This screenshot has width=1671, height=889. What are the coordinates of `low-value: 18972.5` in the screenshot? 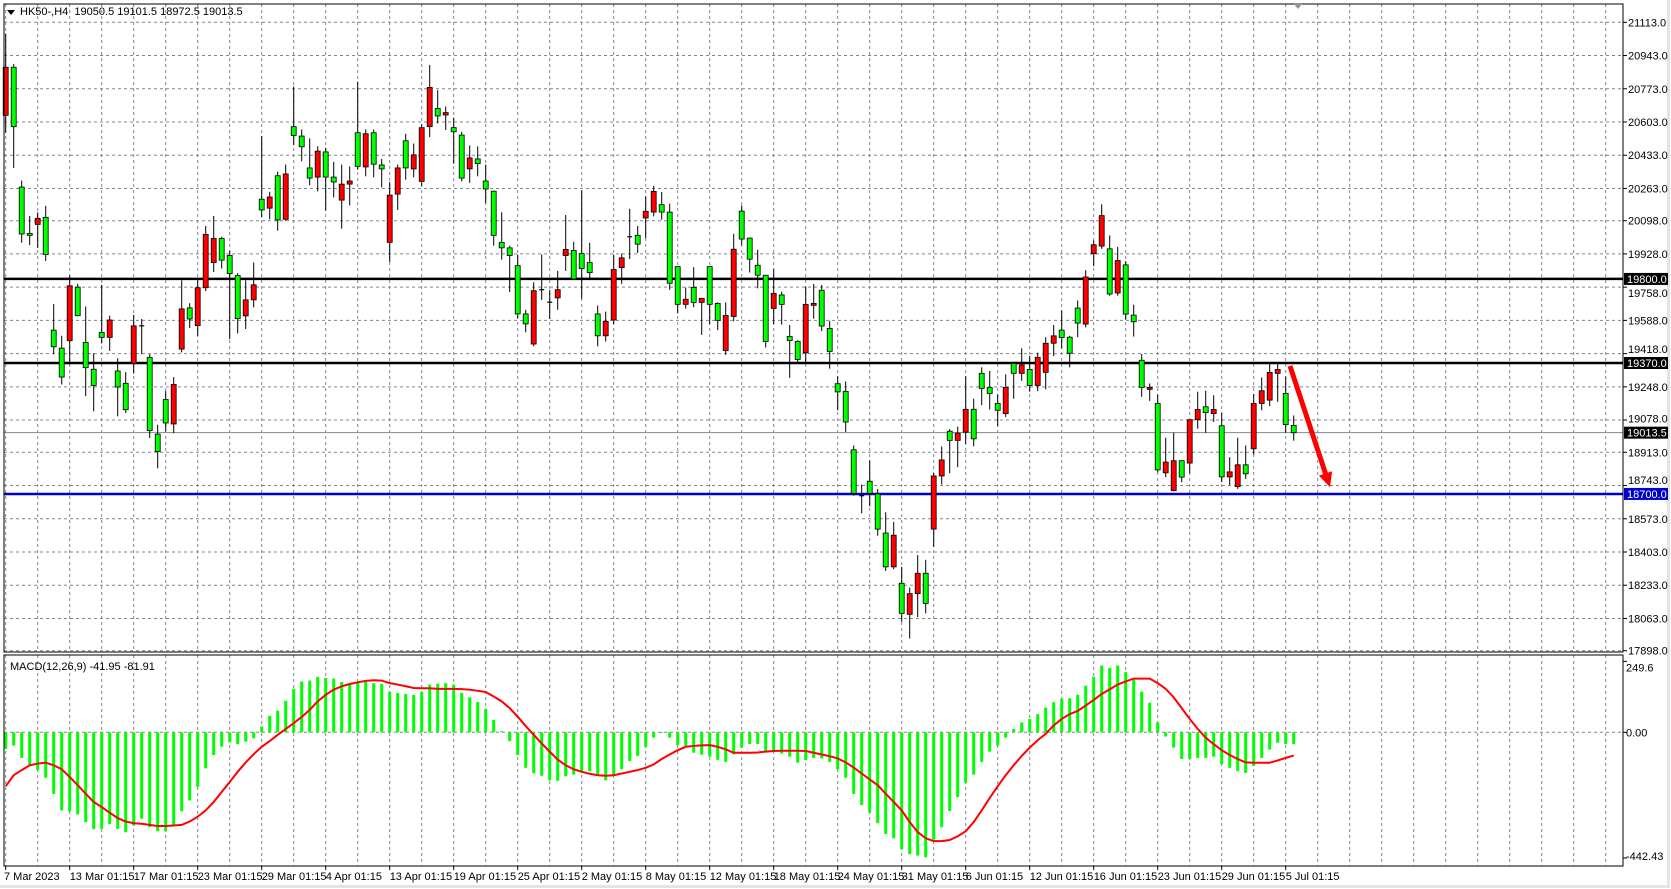 It's located at (180, 12).